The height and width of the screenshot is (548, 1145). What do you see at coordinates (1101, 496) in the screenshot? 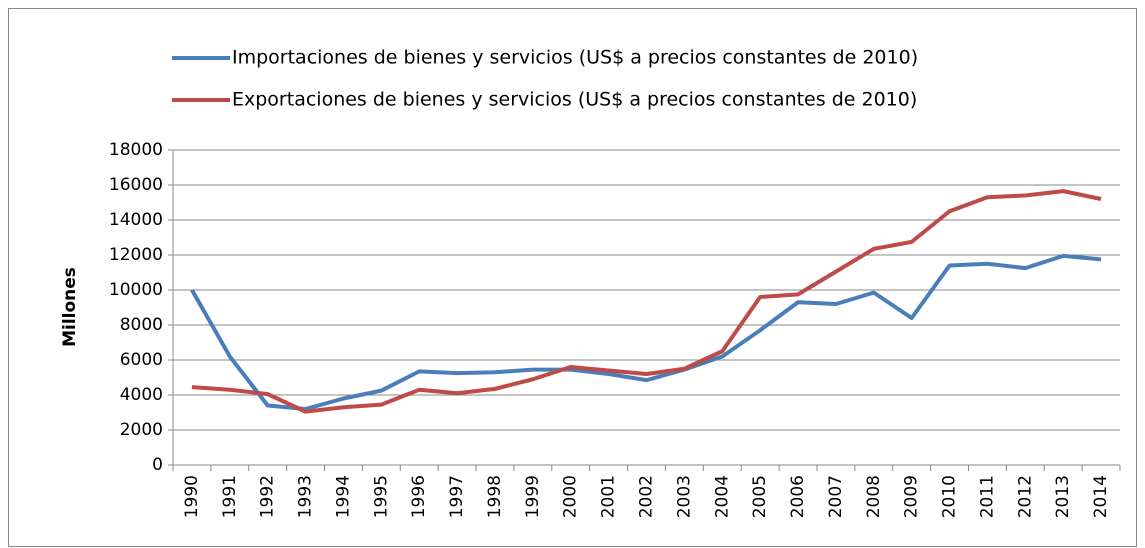
I see `x-tick-label: 2014` at bounding box center [1101, 496].